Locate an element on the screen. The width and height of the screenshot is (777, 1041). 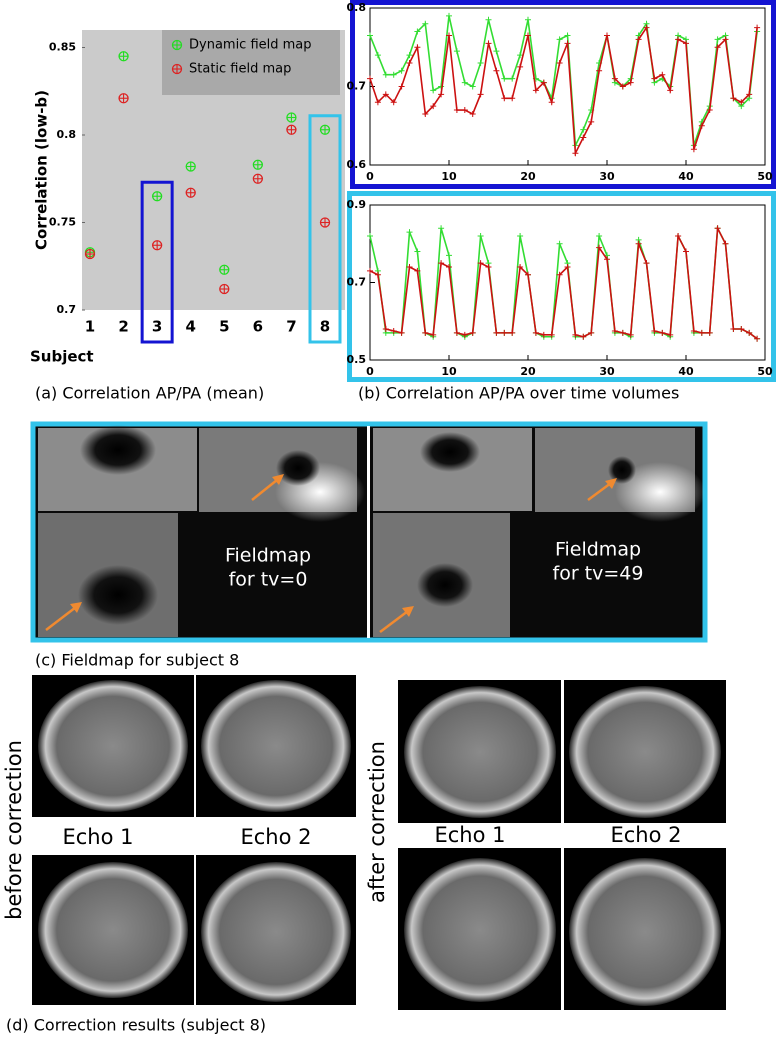
condition-label: before correction is located at coordinates (14, 830).